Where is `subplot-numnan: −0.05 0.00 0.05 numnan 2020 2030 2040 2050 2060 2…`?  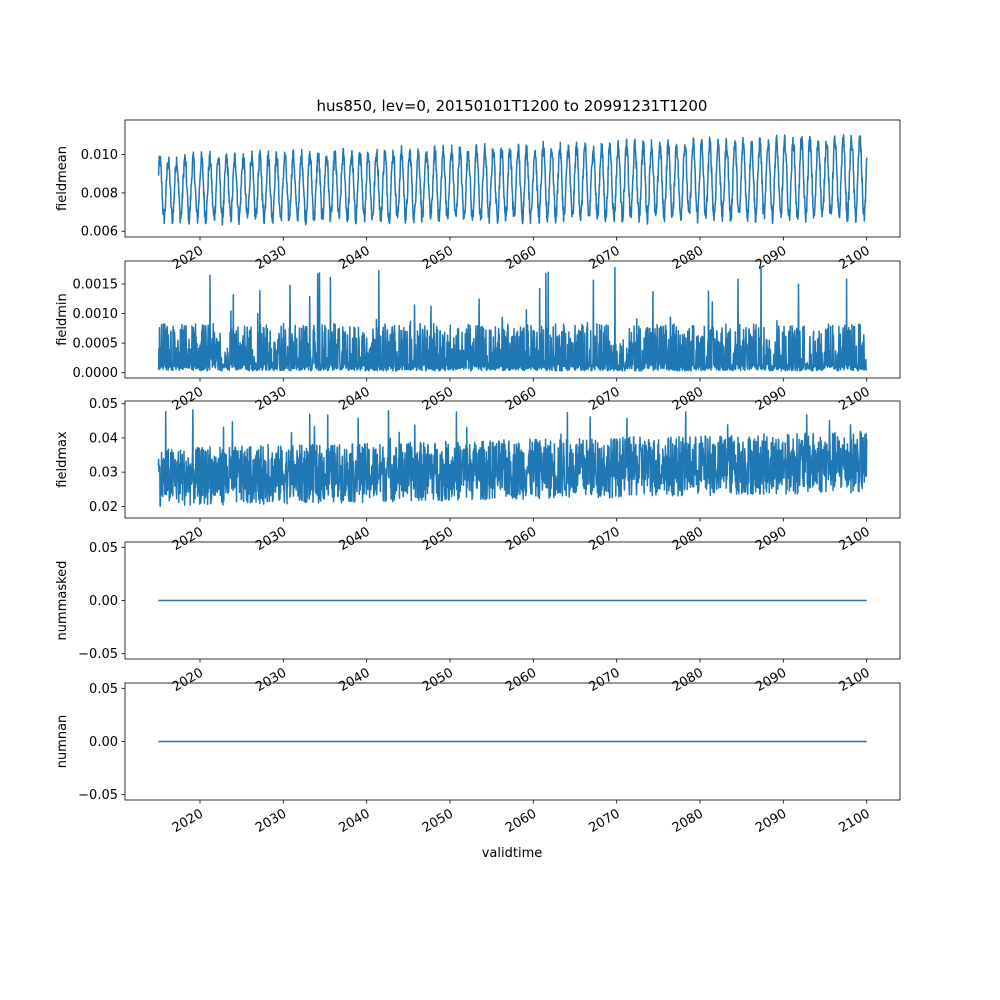 subplot-numnan: −0.05 0.00 0.05 numnan 2020 2030 2040 2050 2060 2… is located at coordinates (478, 759).